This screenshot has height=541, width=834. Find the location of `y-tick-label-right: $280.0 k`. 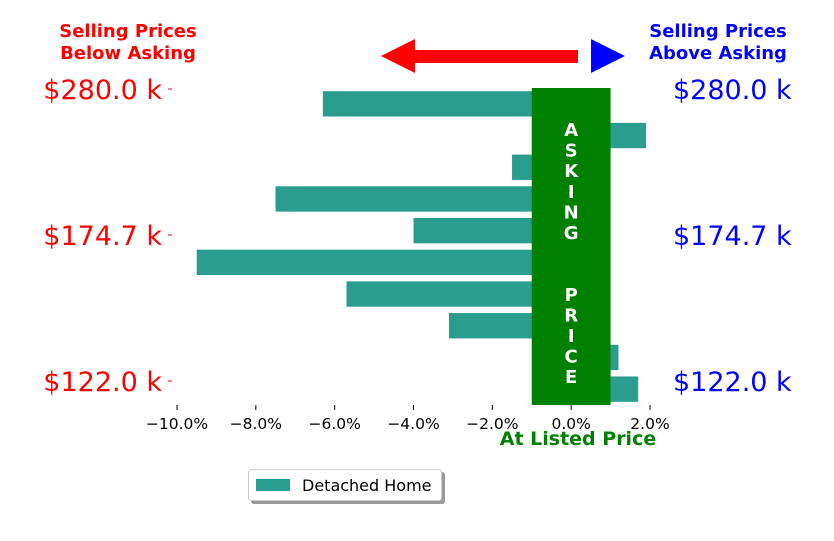

y-tick-label-right: $280.0 k is located at coordinates (732, 90).